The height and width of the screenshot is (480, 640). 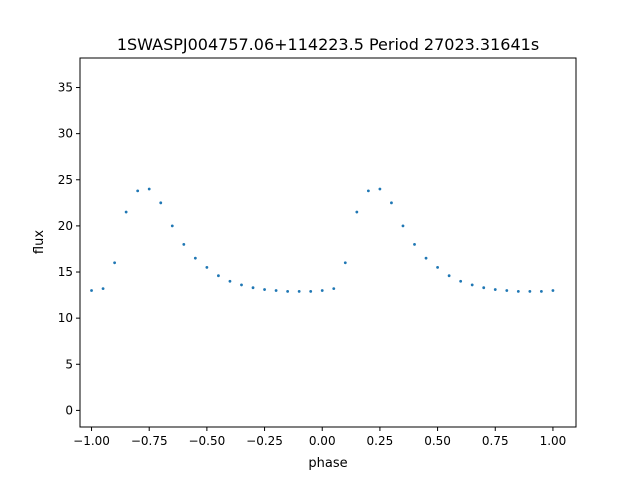 I want to click on y-axis-label: flux, so click(x=39, y=242).